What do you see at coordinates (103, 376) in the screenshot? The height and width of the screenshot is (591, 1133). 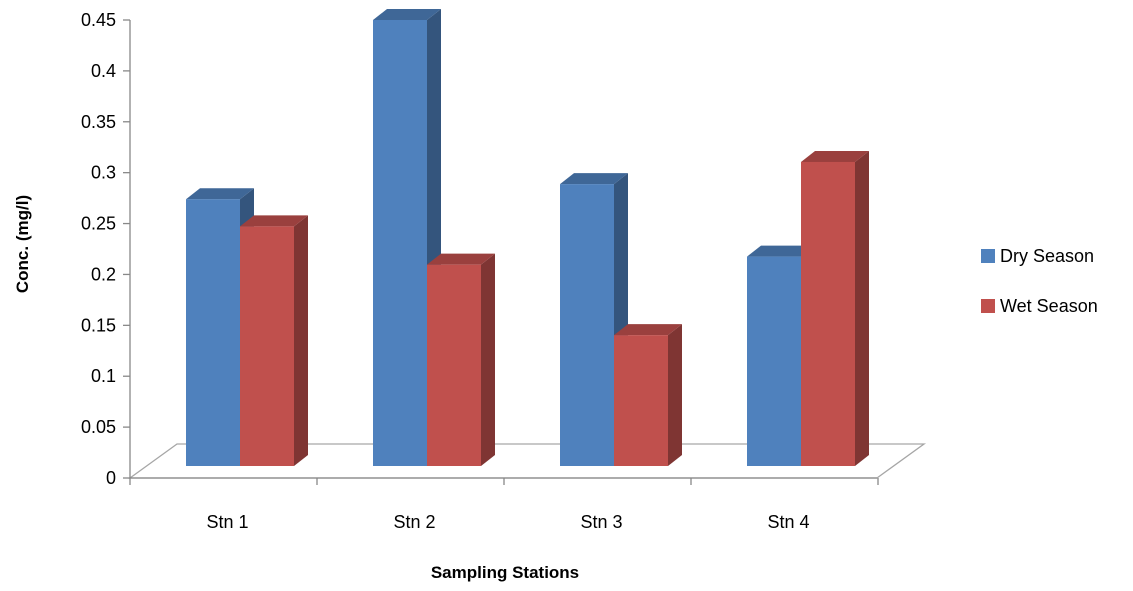 I see `y-tick-label: 0.1` at bounding box center [103, 376].